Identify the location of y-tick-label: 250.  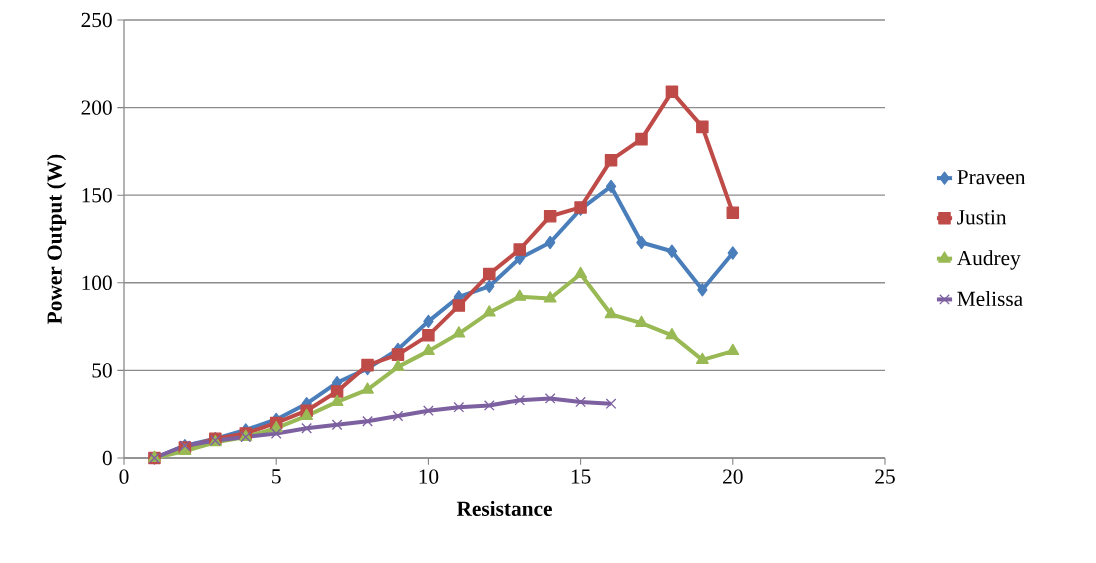
(96, 20).